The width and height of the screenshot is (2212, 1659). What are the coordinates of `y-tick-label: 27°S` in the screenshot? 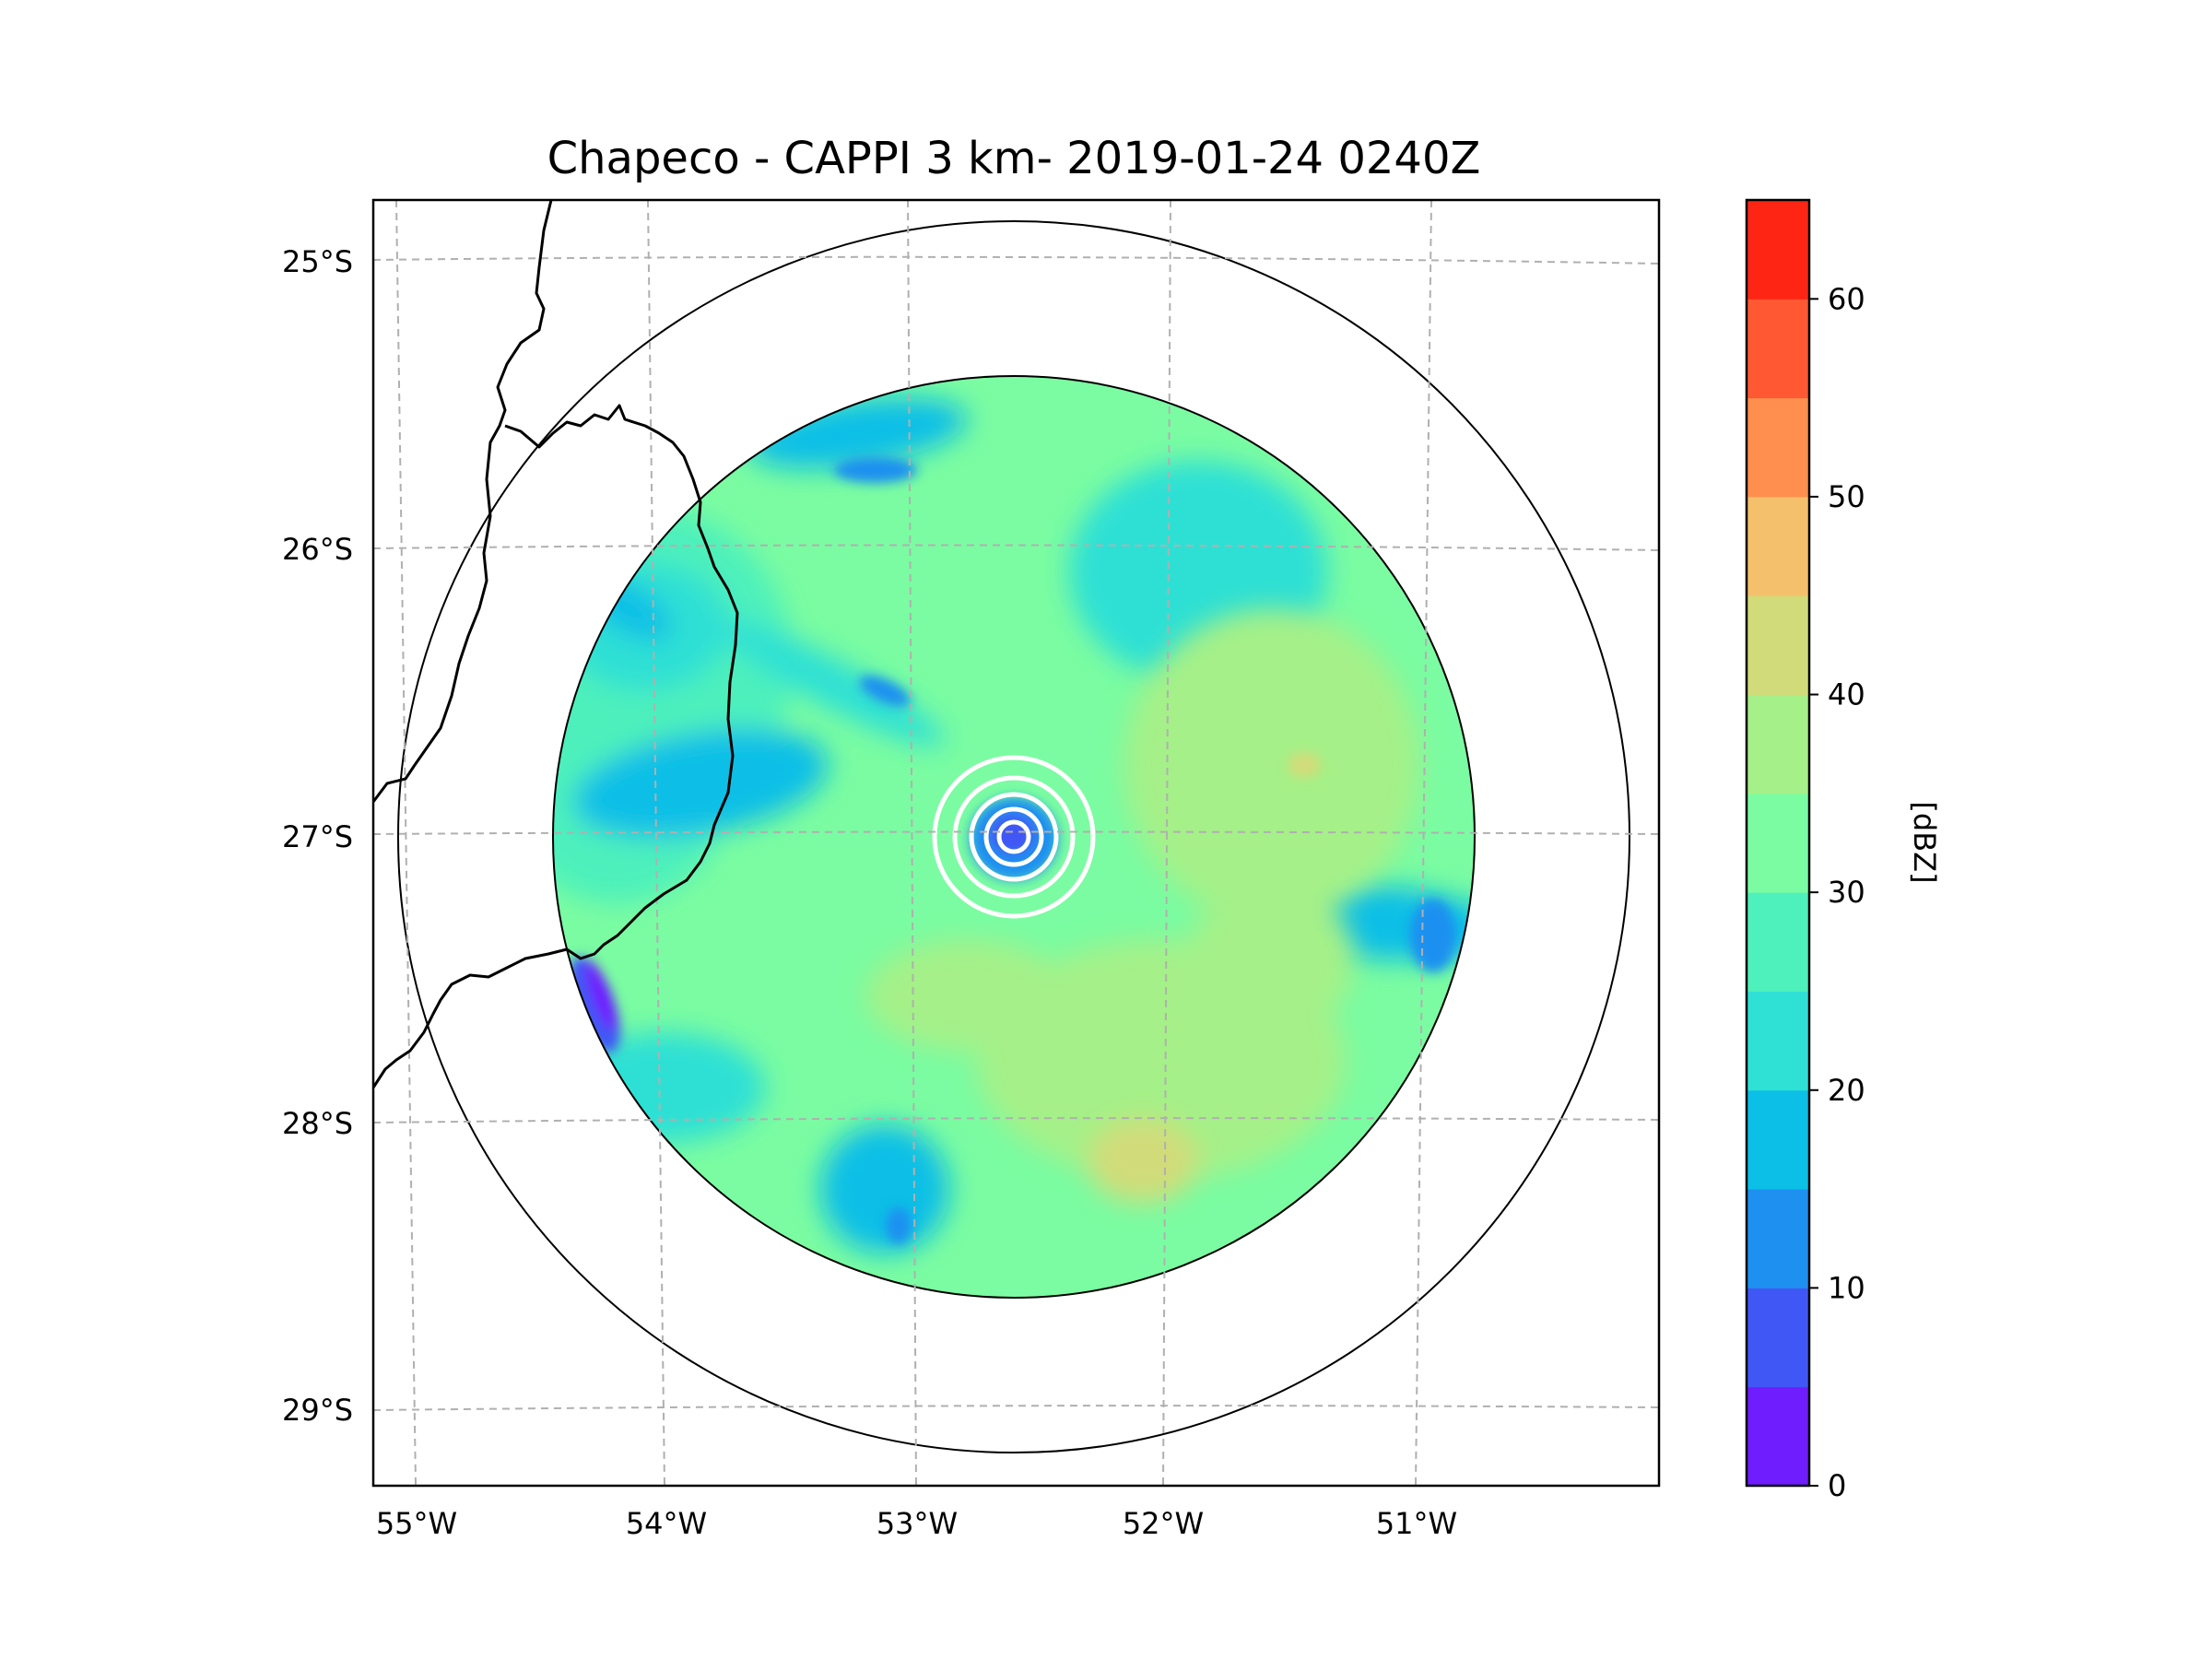 It's located at (317, 836).